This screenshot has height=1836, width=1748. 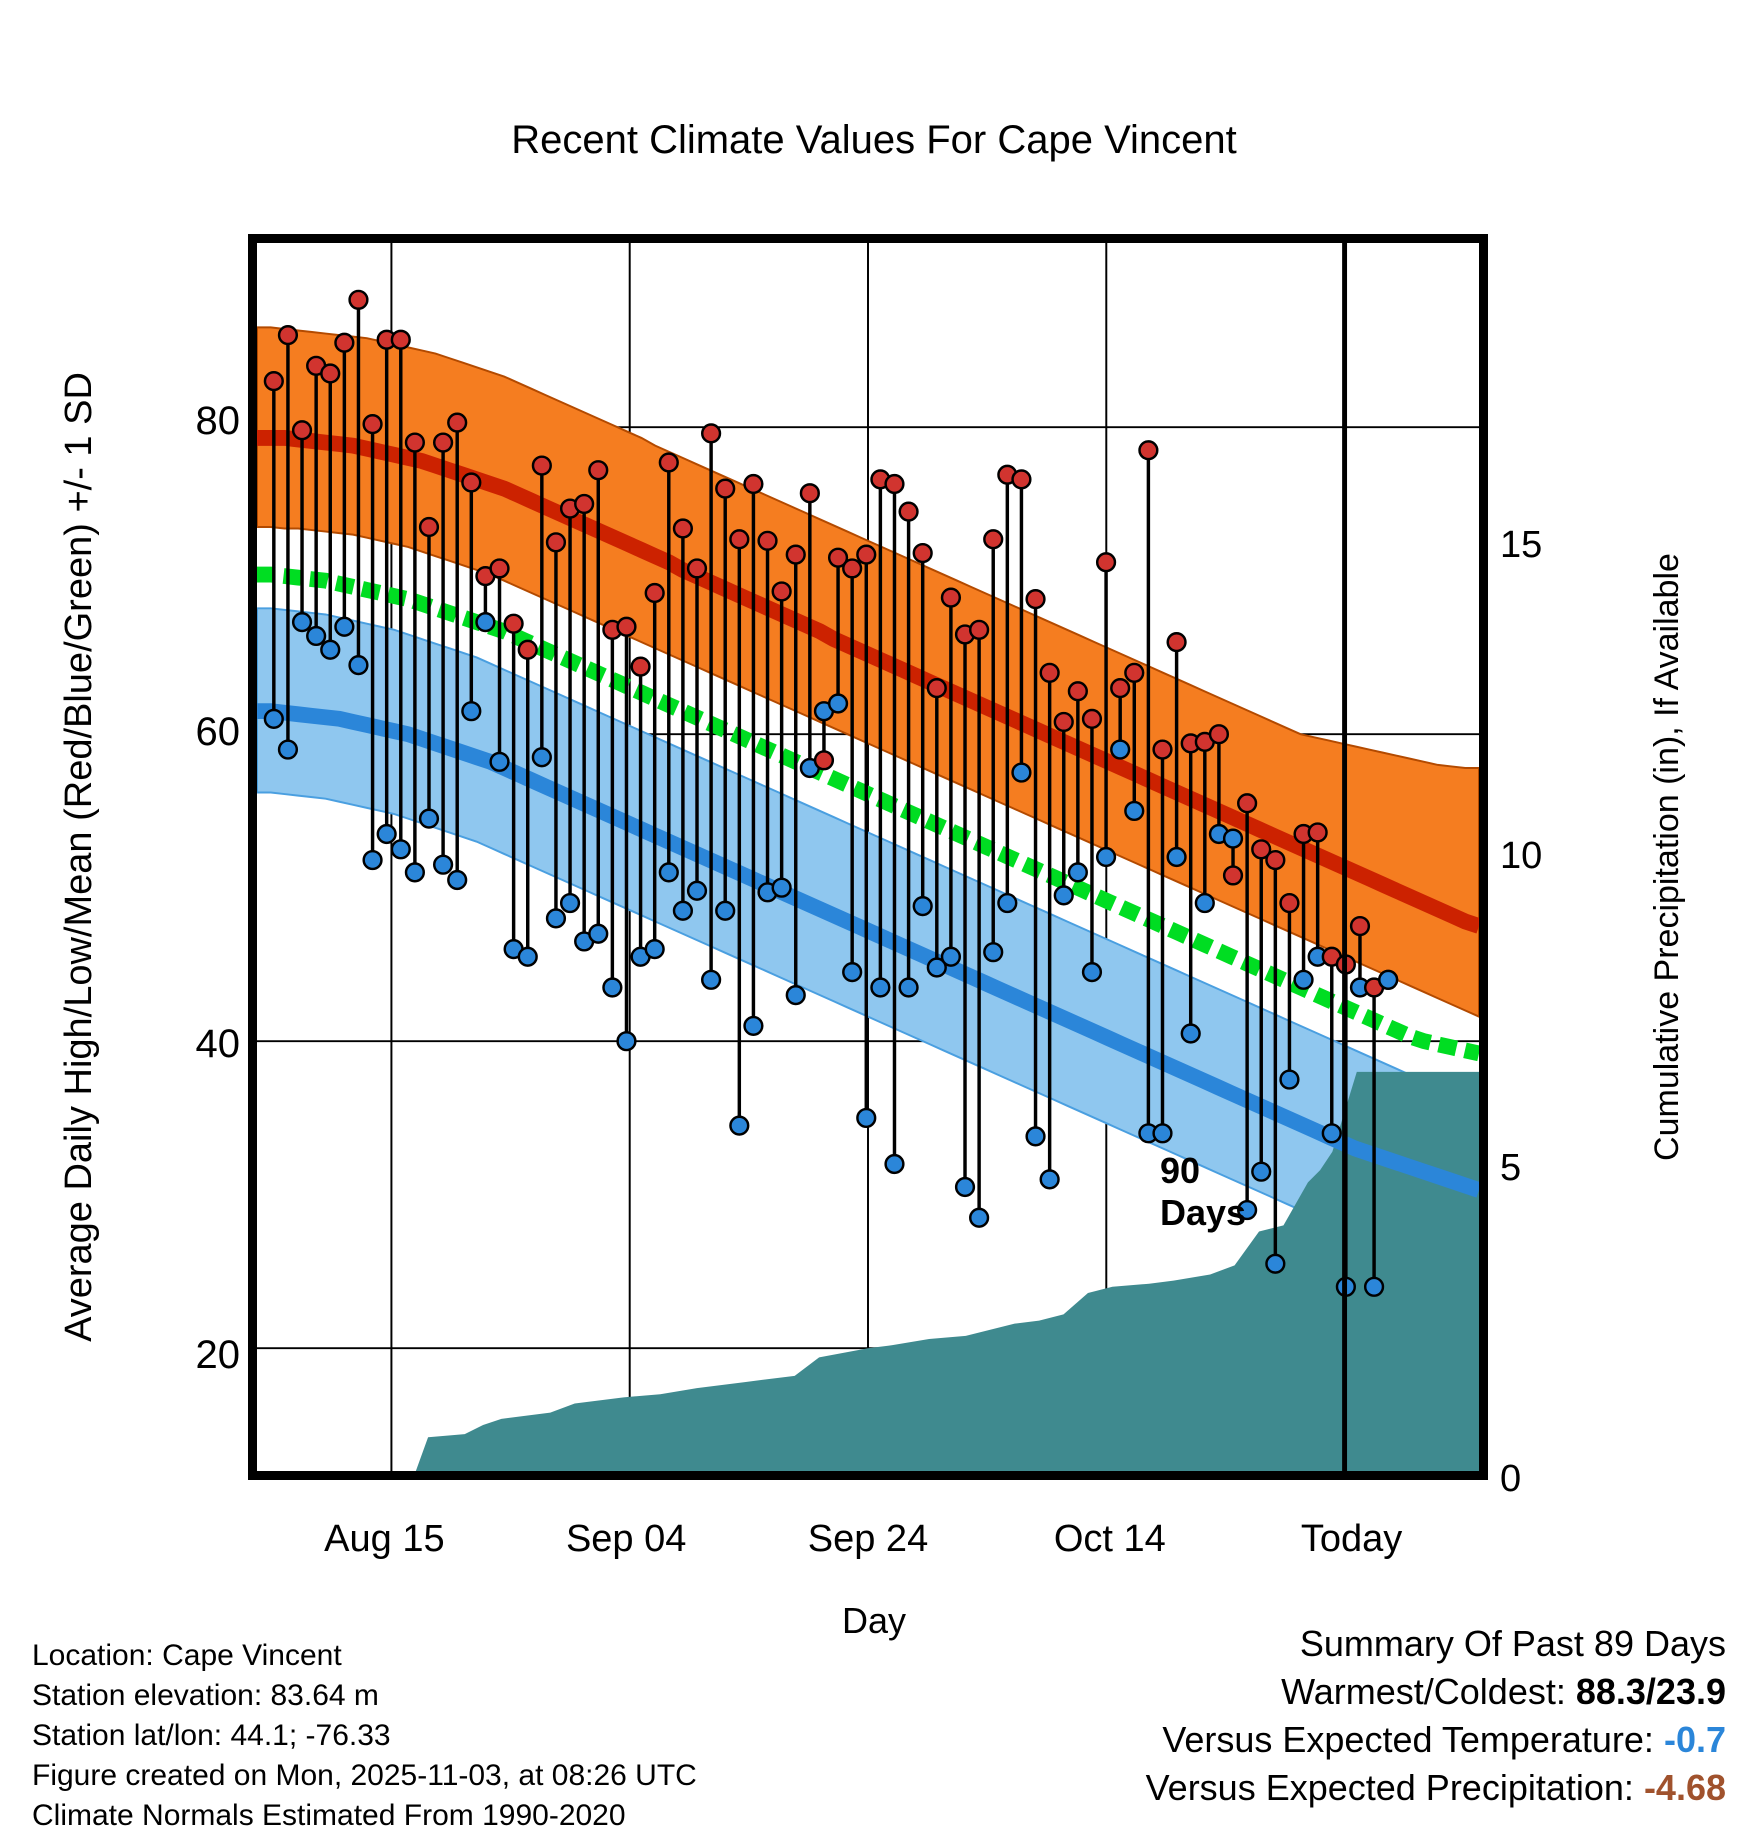 What do you see at coordinates (1203, 1212) in the screenshot?
I see `days-badge-line2: Days` at bounding box center [1203, 1212].